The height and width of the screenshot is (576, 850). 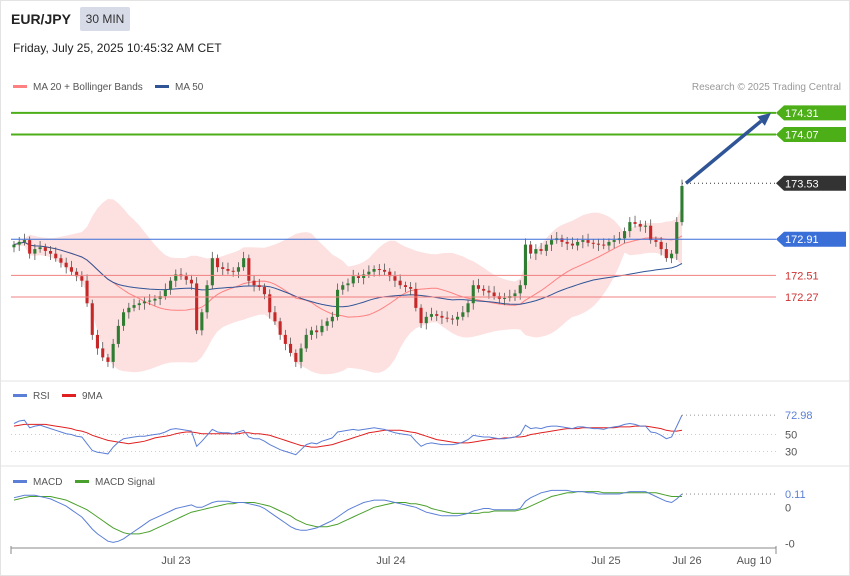 What do you see at coordinates (811, 135) in the screenshot?
I see `level-tag-resistance` at bounding box center [811, 135].